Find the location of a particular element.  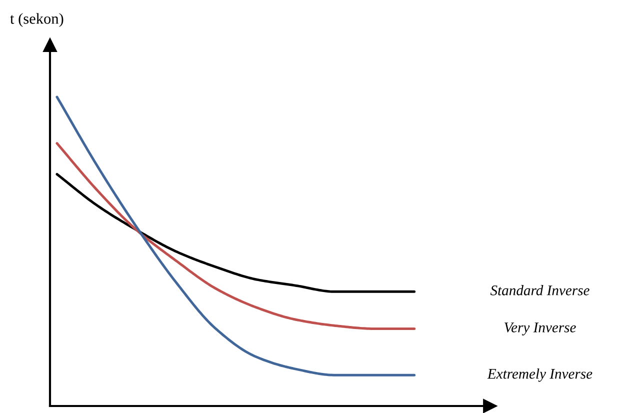

text: Extremely Inverse is located at coordinates (539, 375).